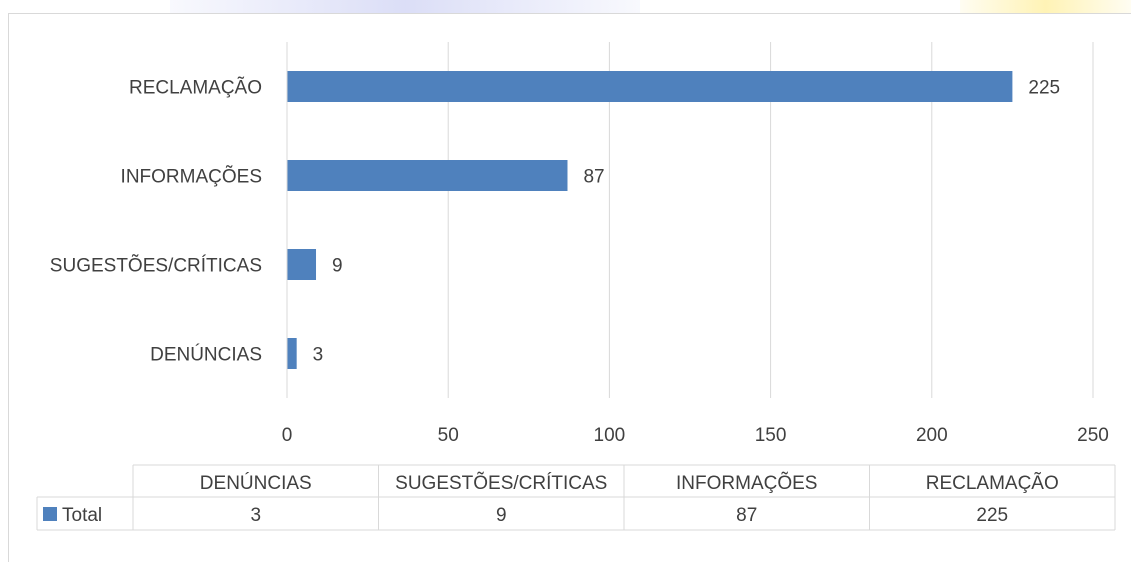 This screenshot has width=1131, height=562. Describe the element at coordinates (992, 483) in the screenshot. I see `table-header: RECLAMAÇÃO` at that location.